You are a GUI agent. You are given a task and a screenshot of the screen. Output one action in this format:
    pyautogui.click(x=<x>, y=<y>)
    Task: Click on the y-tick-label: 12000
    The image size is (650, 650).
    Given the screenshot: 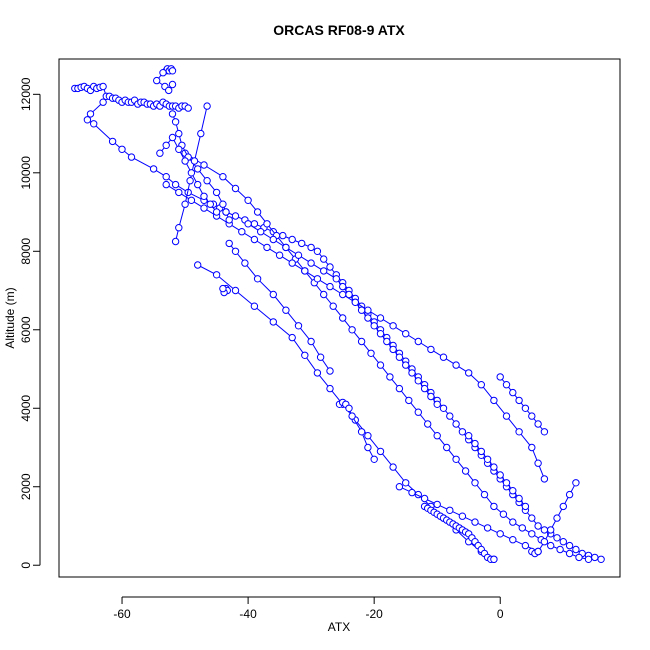 What is the action you would take?
    pyautogui.click(x=26, y=94)
    